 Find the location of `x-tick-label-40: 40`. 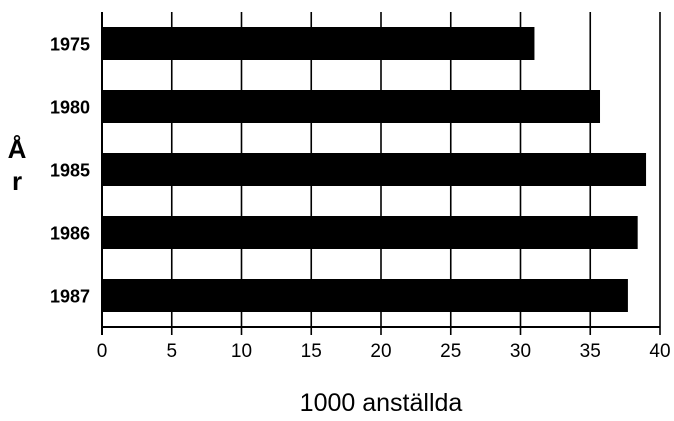

x-tick-label-40: 40 is located at coordinates (659, 351).